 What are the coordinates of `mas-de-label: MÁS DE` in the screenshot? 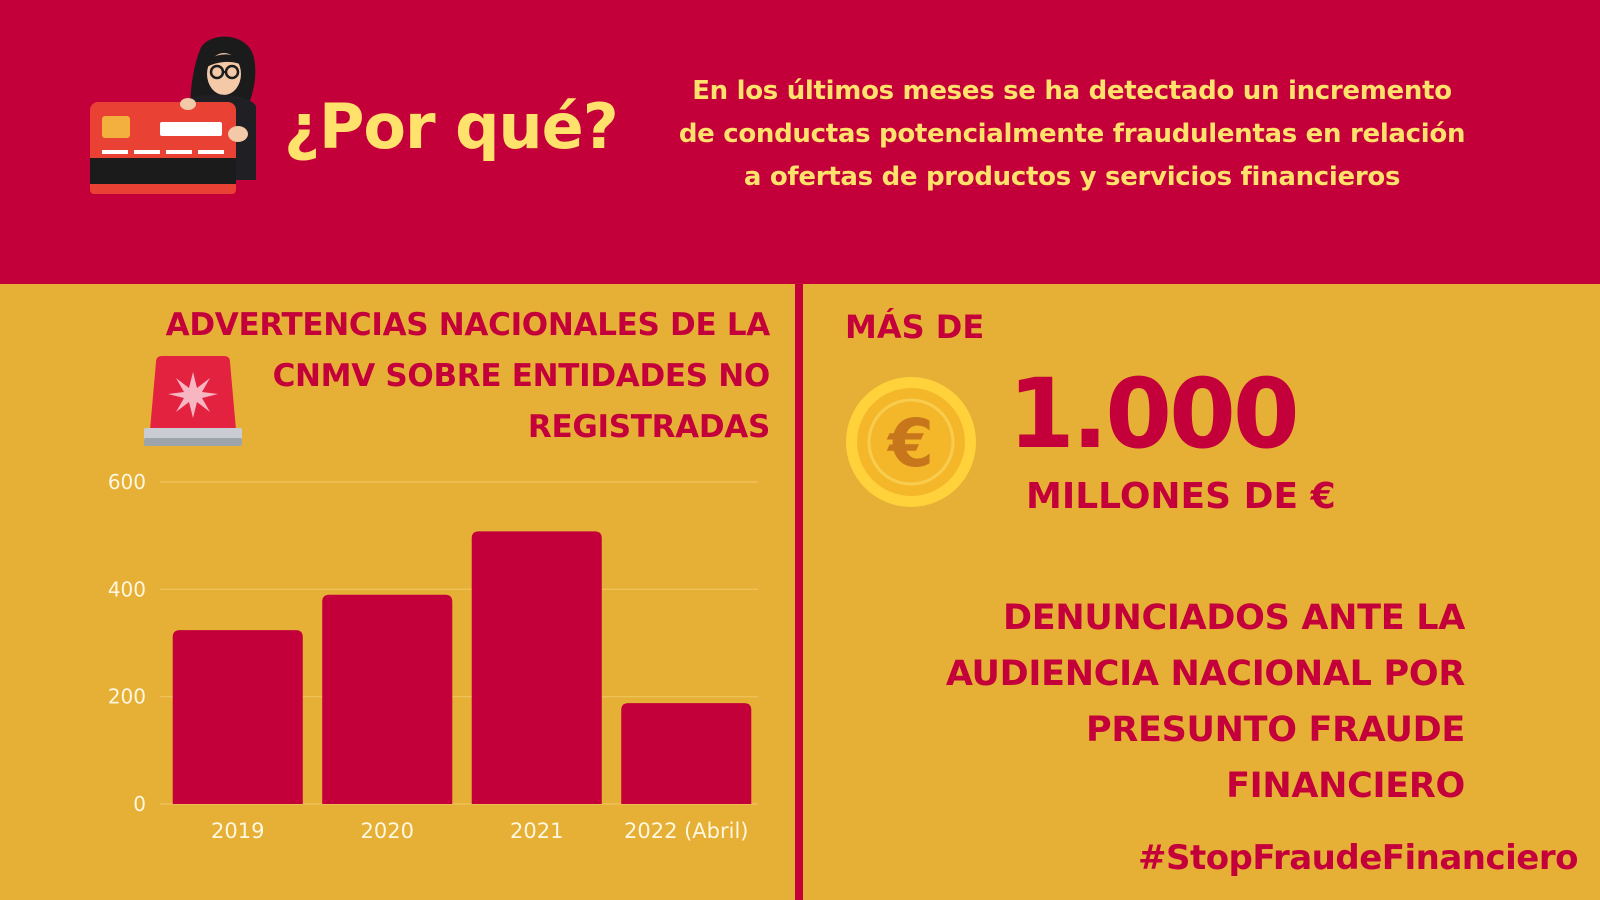 It's located at (915, 327).